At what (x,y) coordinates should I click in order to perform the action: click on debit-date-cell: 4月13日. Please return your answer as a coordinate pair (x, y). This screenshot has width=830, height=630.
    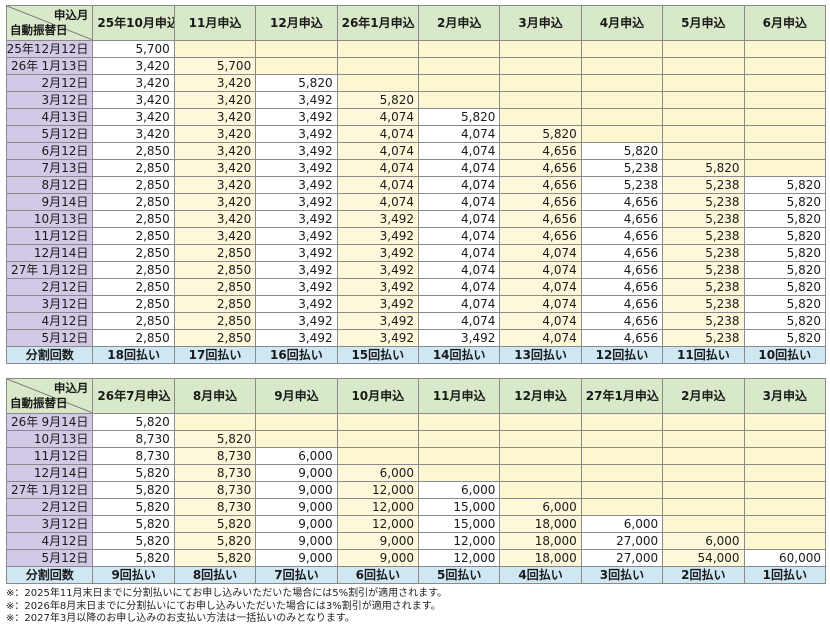
    Looking at the image, I should click on (49, 117).